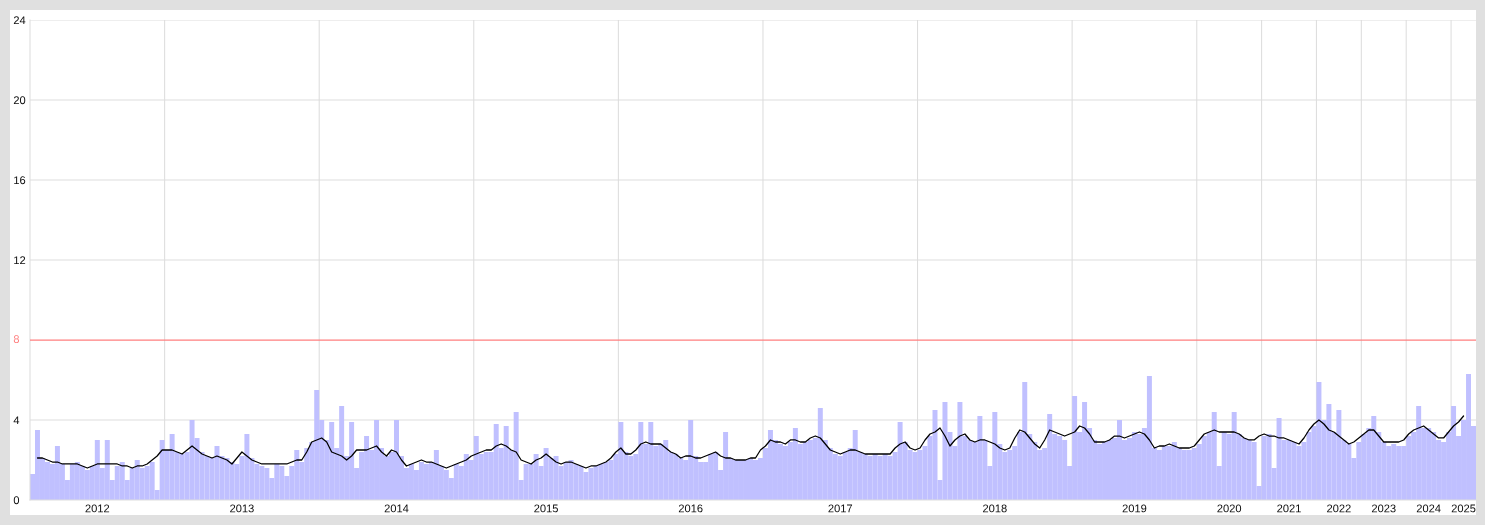  I want to click on x-tick-label: 2020, so click(1229, 508).